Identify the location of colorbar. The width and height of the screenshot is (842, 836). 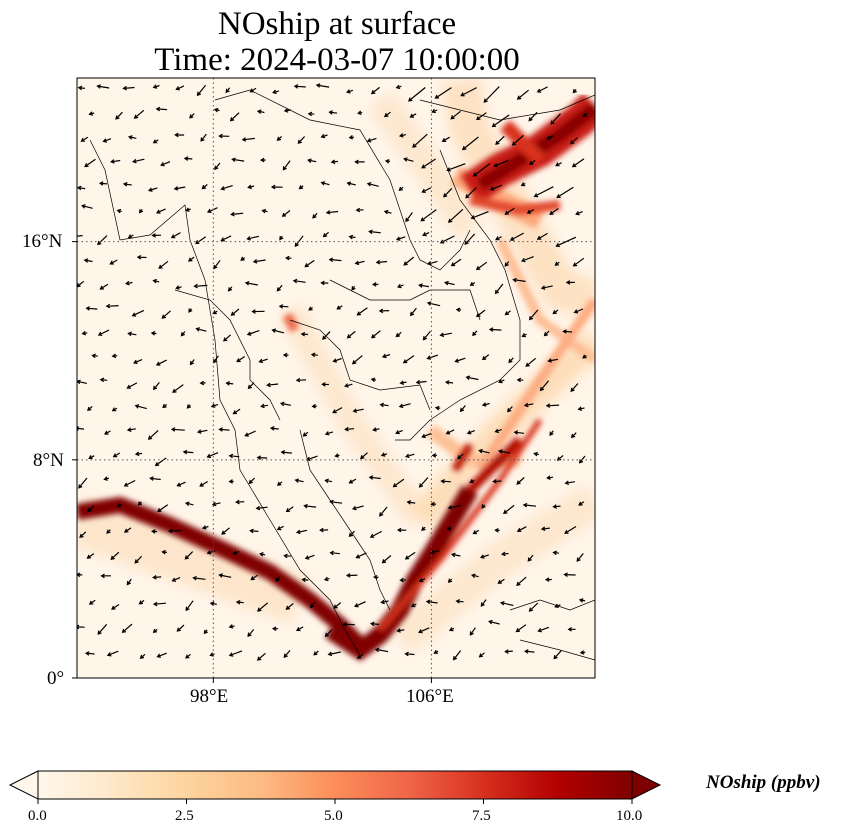
(335, 787).